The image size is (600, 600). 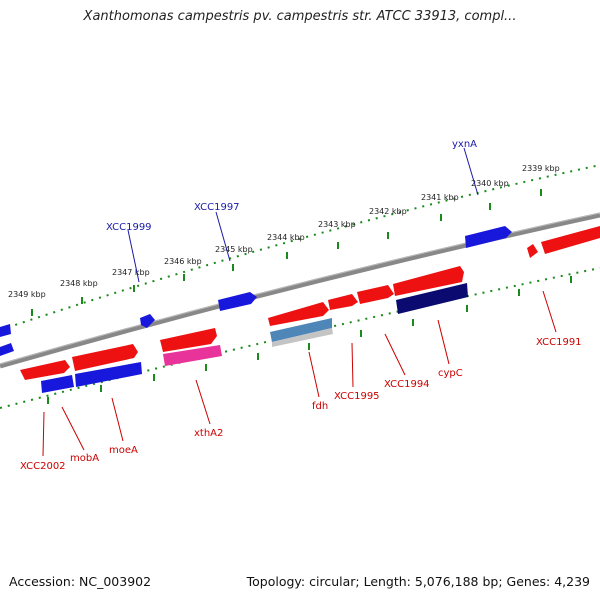 I want to click on kbp-label: 2346 kbp, so click(x=183, y=261).